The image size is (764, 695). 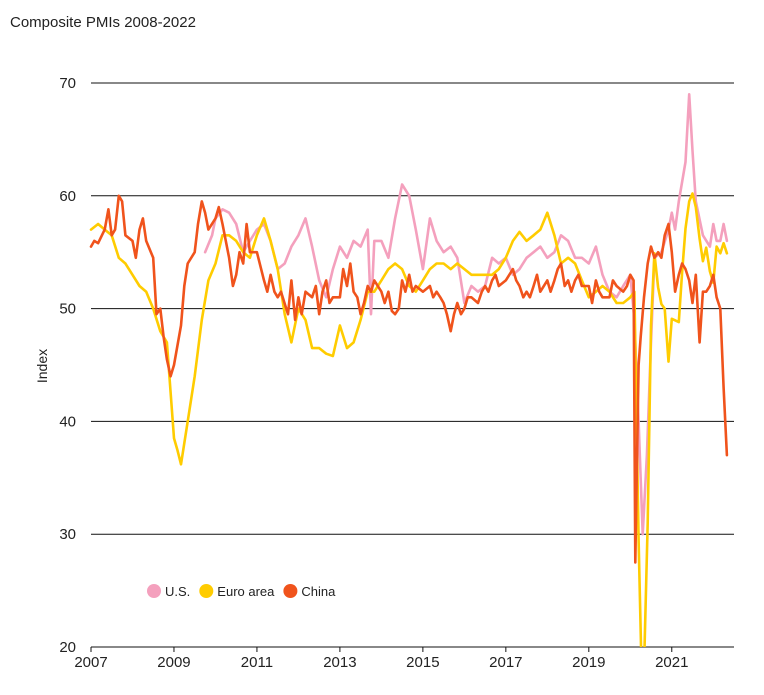 What do you see at coordinates (206, 591) in the screenshot?
I see `legend-swatch-euro-area` at bounding box center [206, 591].